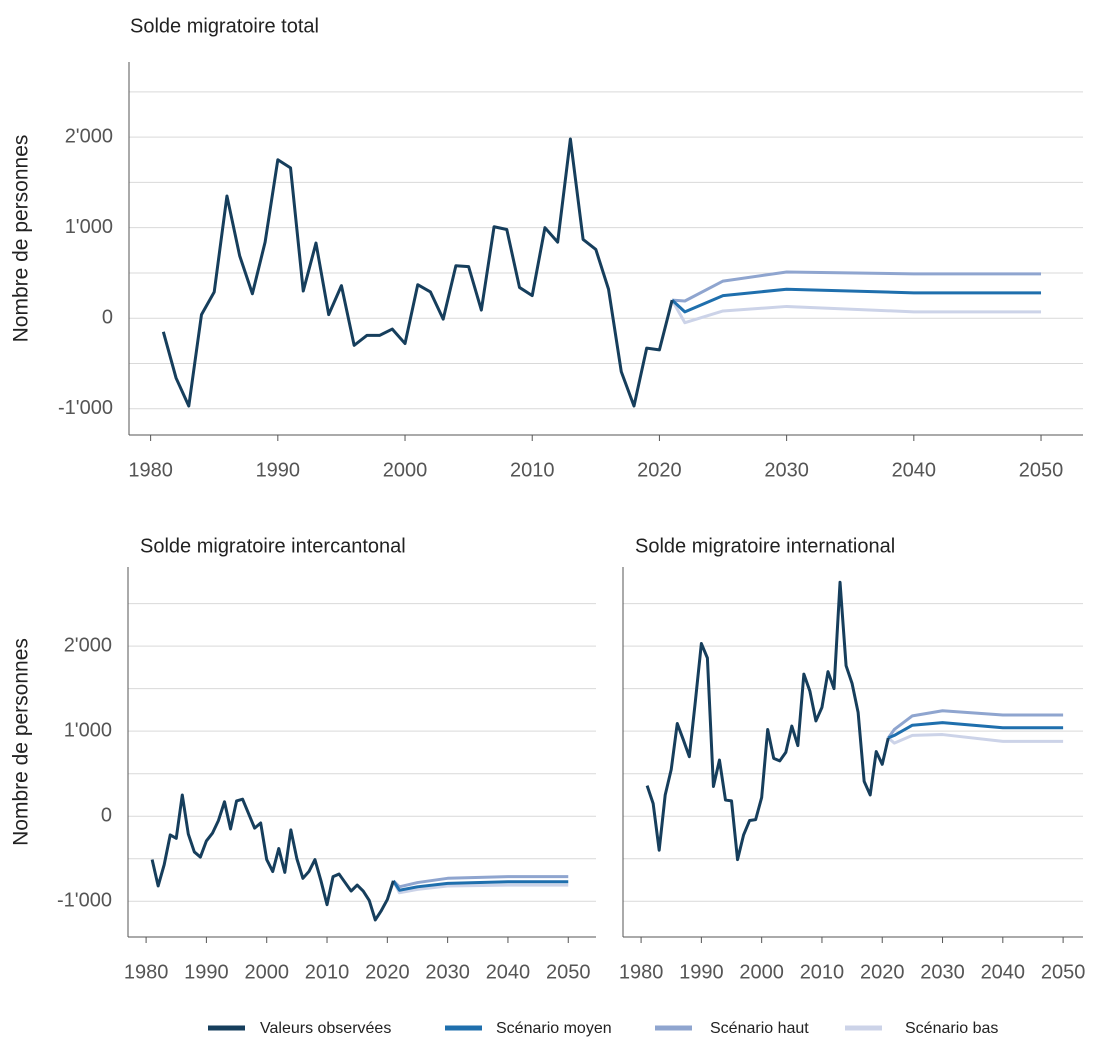  What do you see at coordinates (765, 546) in the screenshot?
I see `panel-title: Solde migratoire international` at bounding box center [765, 546].